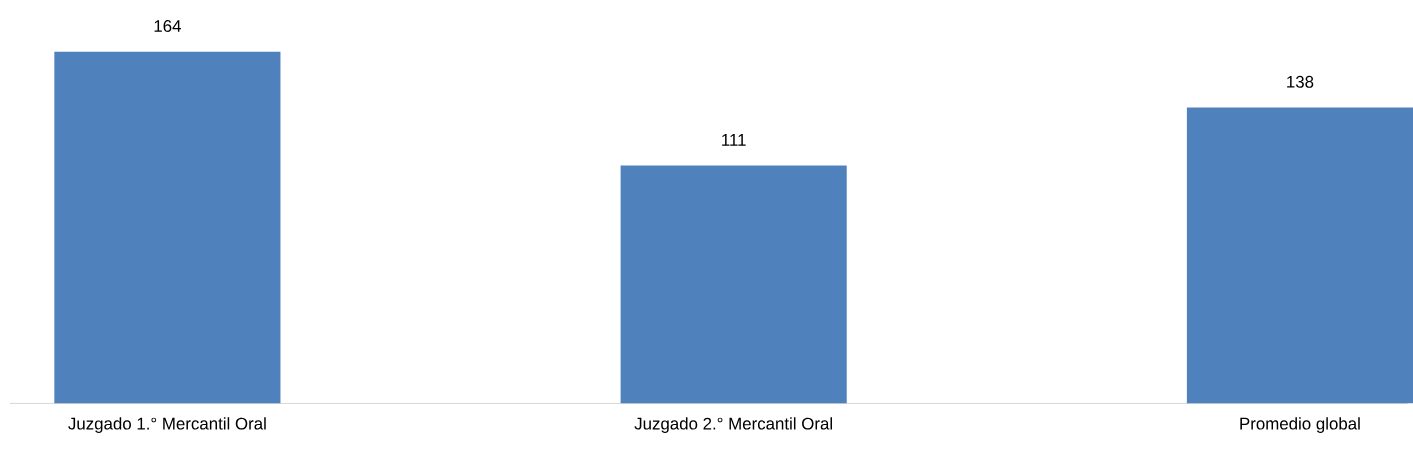 This screenshot has height=457, width=1413. Describe the element at coordinates (1300, 81) in the screenshot. I see `data-label: 138` at that location.